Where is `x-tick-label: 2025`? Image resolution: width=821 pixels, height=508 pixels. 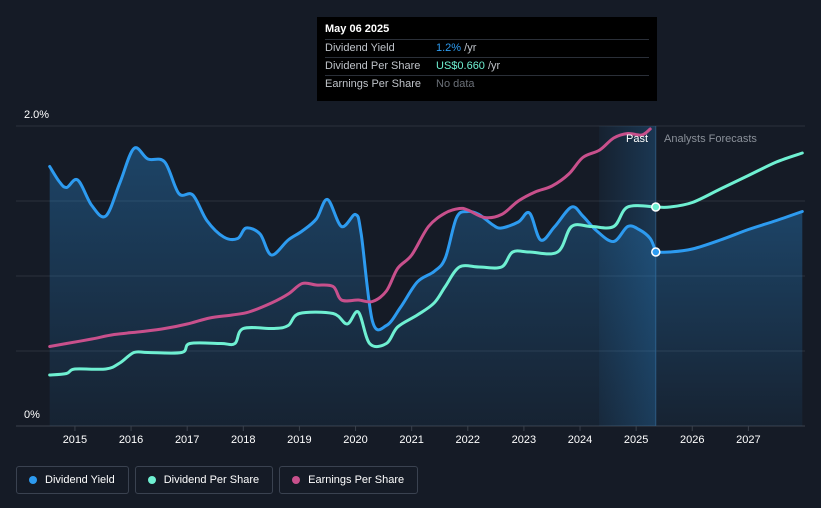 x-tick-label: 2025 is located at coordinates (636, 440).